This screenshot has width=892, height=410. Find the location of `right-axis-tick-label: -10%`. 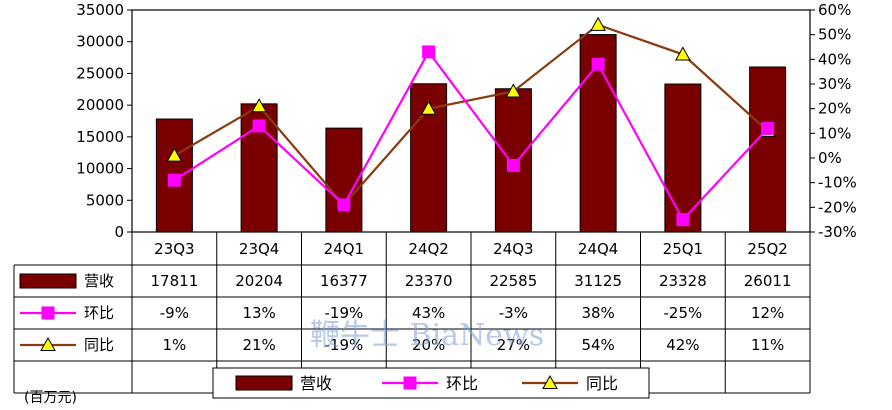

right-axis-tick-label: -10% is located at coordinates (837, 183).